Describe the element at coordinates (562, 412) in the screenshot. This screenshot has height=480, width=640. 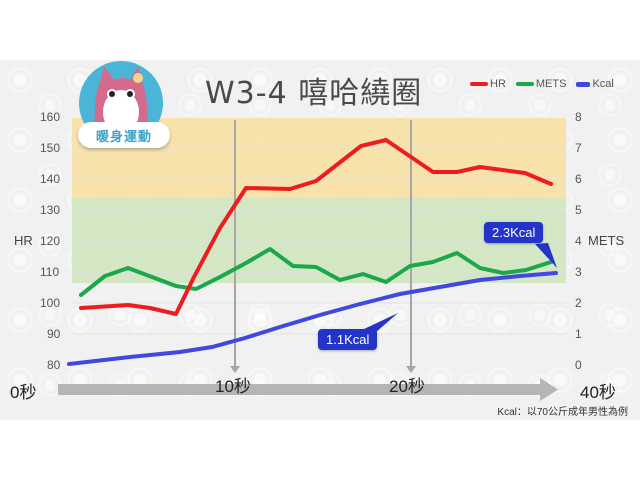
I see `kcal-footnote: Kcal：以70公斤成年男性為例` at that location.